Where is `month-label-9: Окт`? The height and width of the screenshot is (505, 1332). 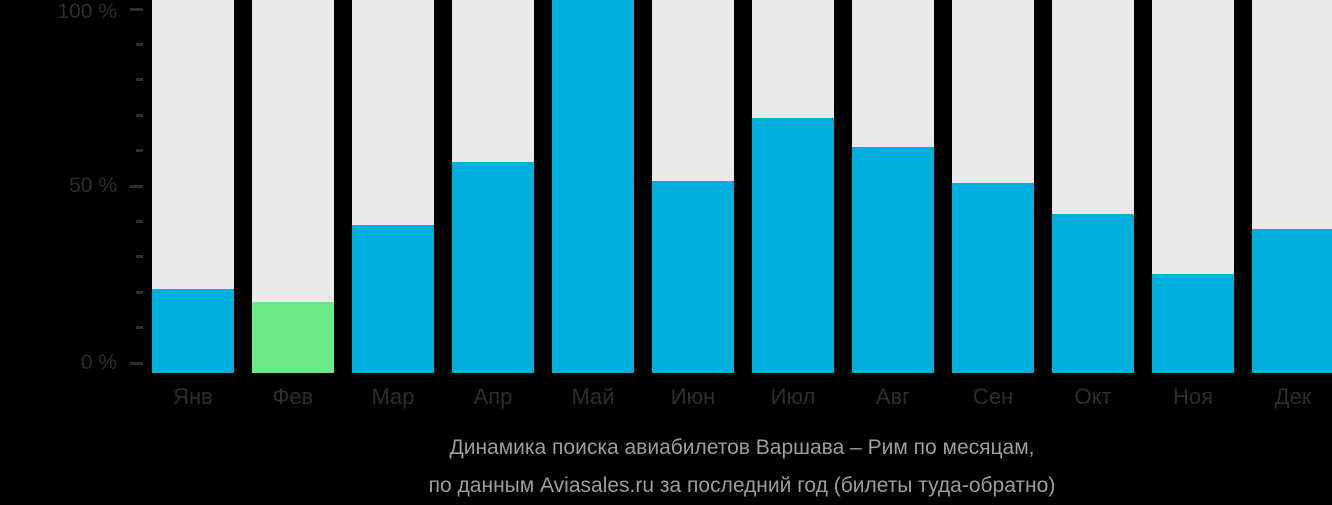 month-label-9: Окт is located at coordinates (1093, 396).